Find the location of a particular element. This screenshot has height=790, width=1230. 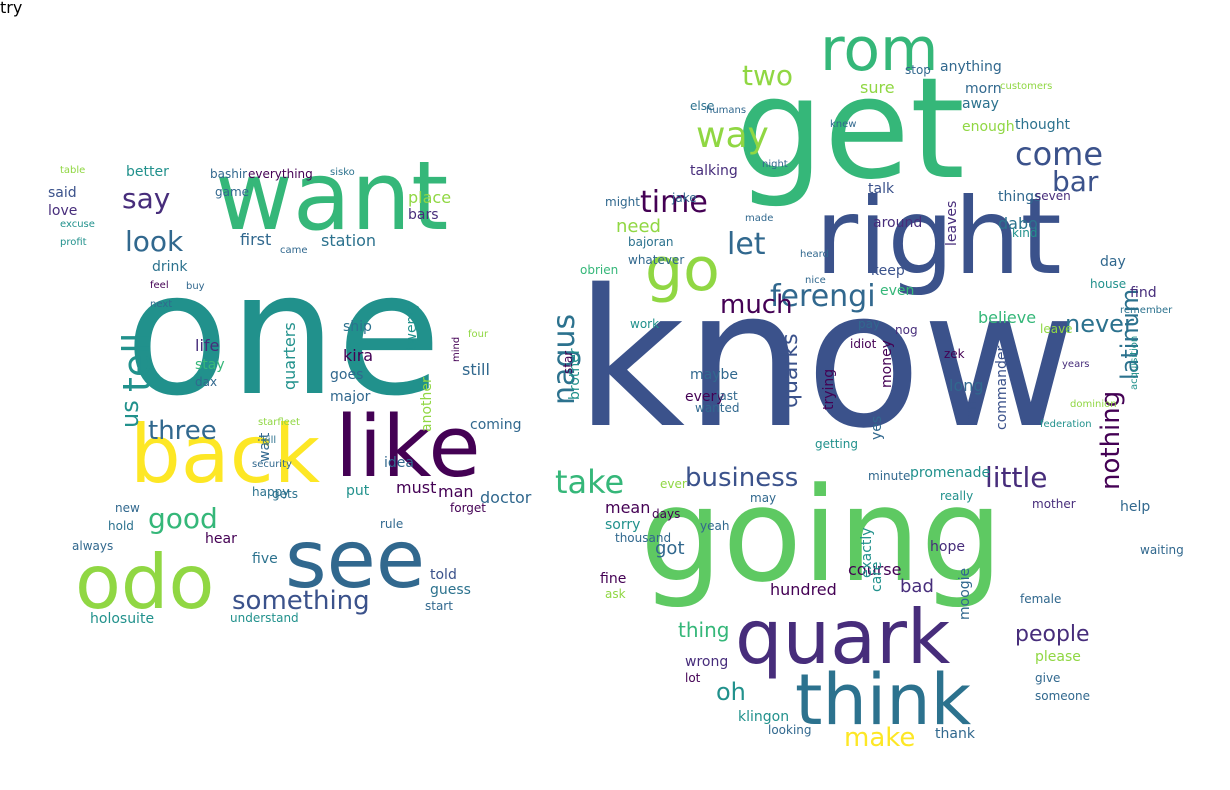

word-forget: forget is located at coordinates (468, 508).